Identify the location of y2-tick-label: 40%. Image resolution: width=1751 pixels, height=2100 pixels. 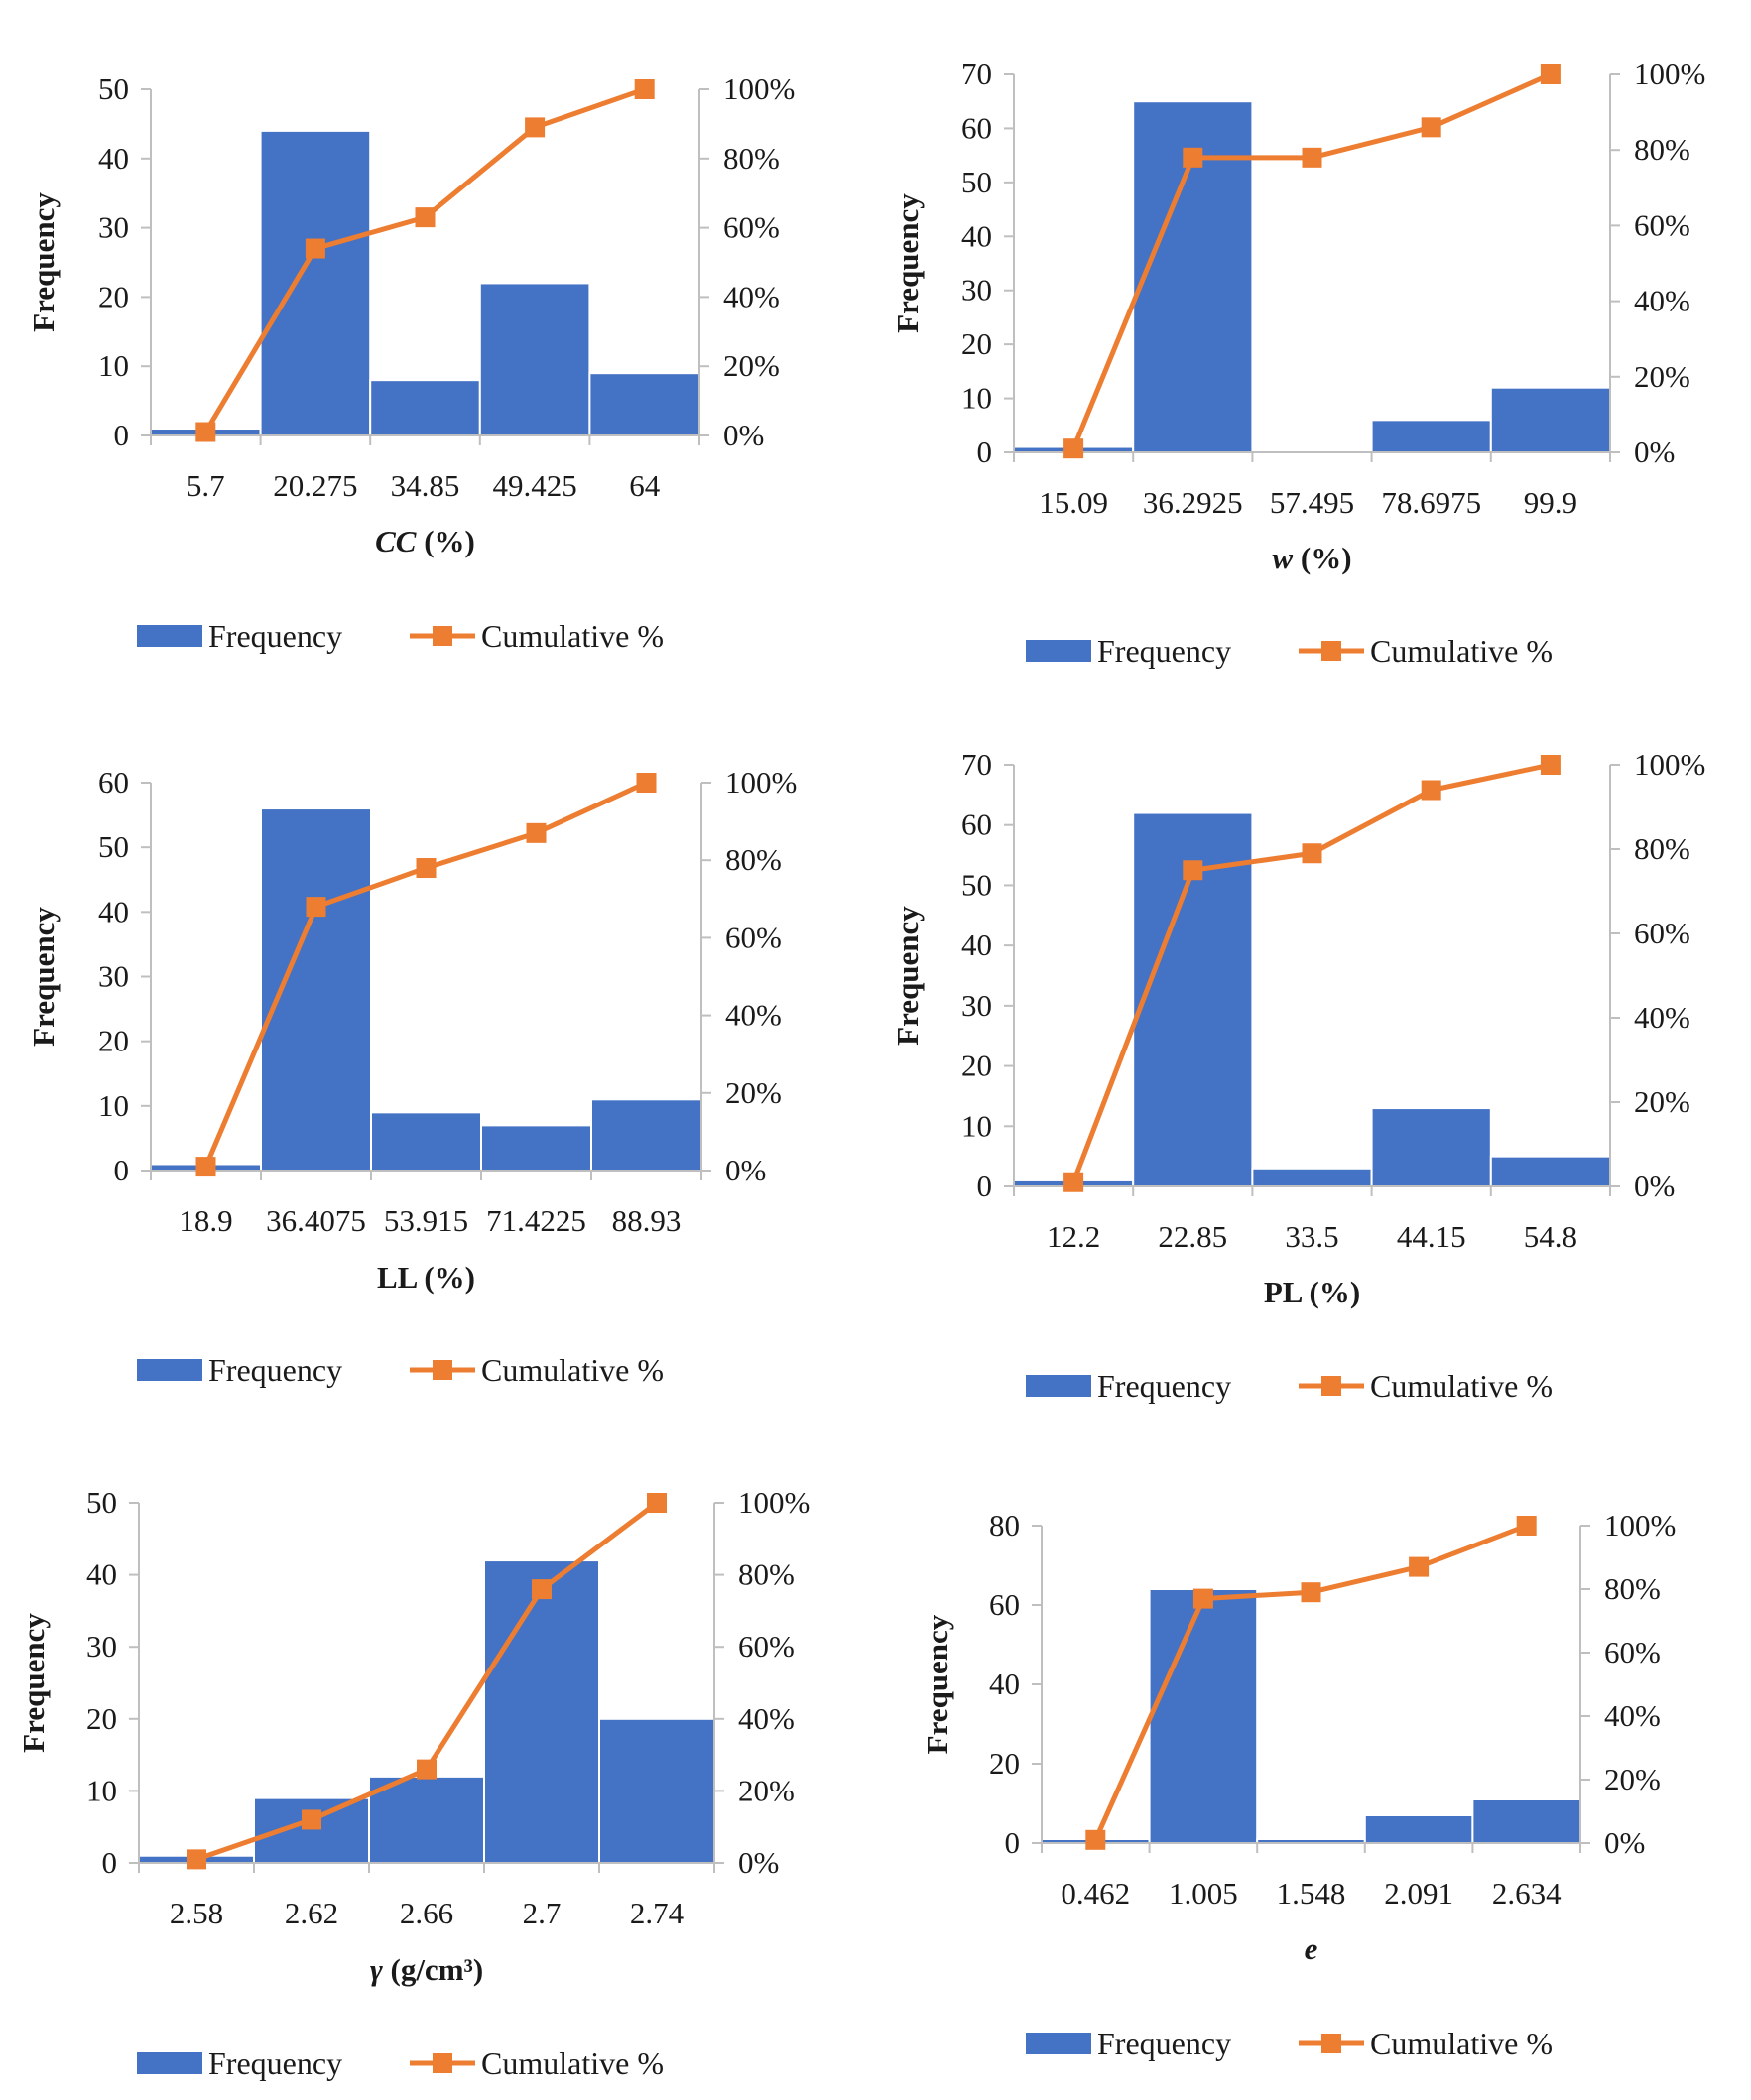
(767, 1719).